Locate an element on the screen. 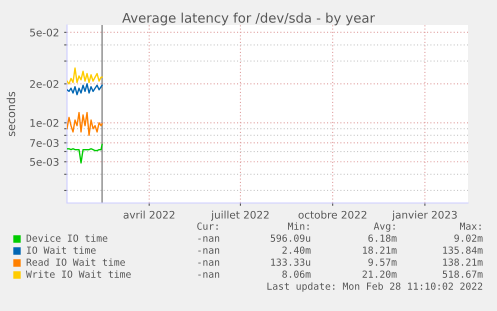 The height and width of the screenshot is (311, 497). x-tick-label: janvier 2023 is located at coordinates (424, 215).